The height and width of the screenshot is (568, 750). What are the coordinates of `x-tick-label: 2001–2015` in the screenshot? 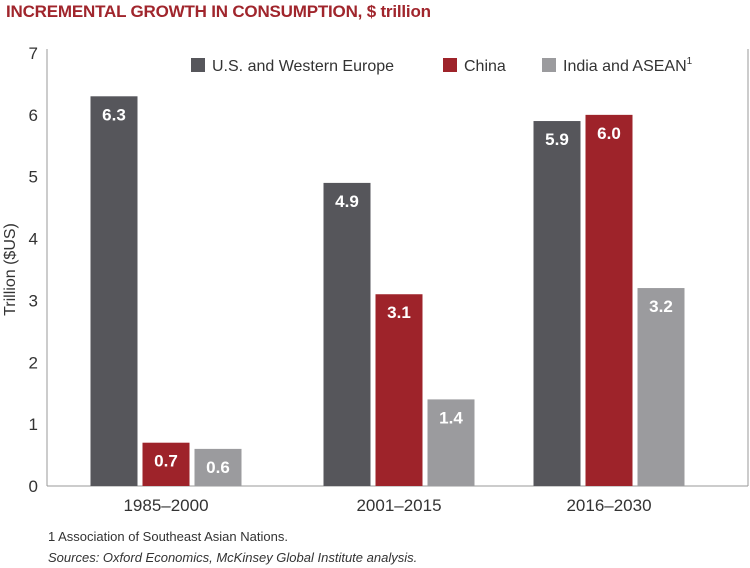 It's located at (398, 505).